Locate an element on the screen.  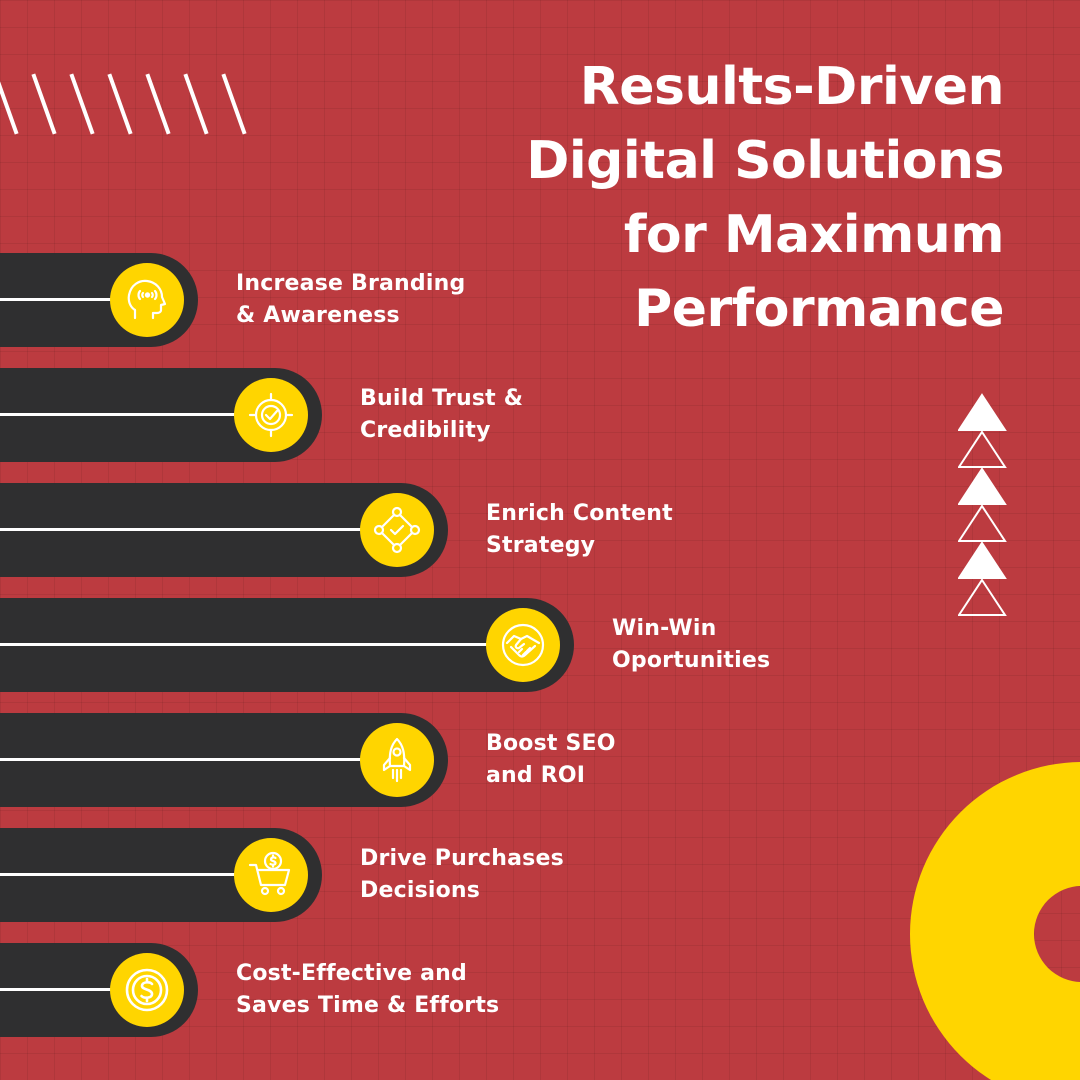
item-label-line: Strategy is located at coordinates (541, 545).